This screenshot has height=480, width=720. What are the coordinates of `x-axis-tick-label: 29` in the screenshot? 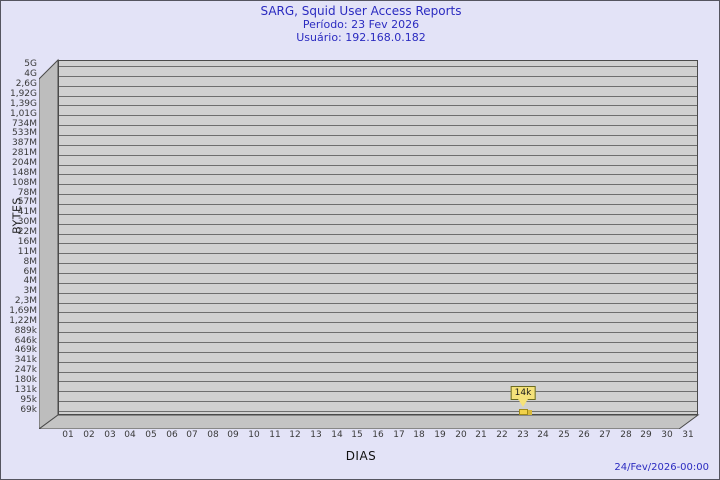 It's located at (646, 435).